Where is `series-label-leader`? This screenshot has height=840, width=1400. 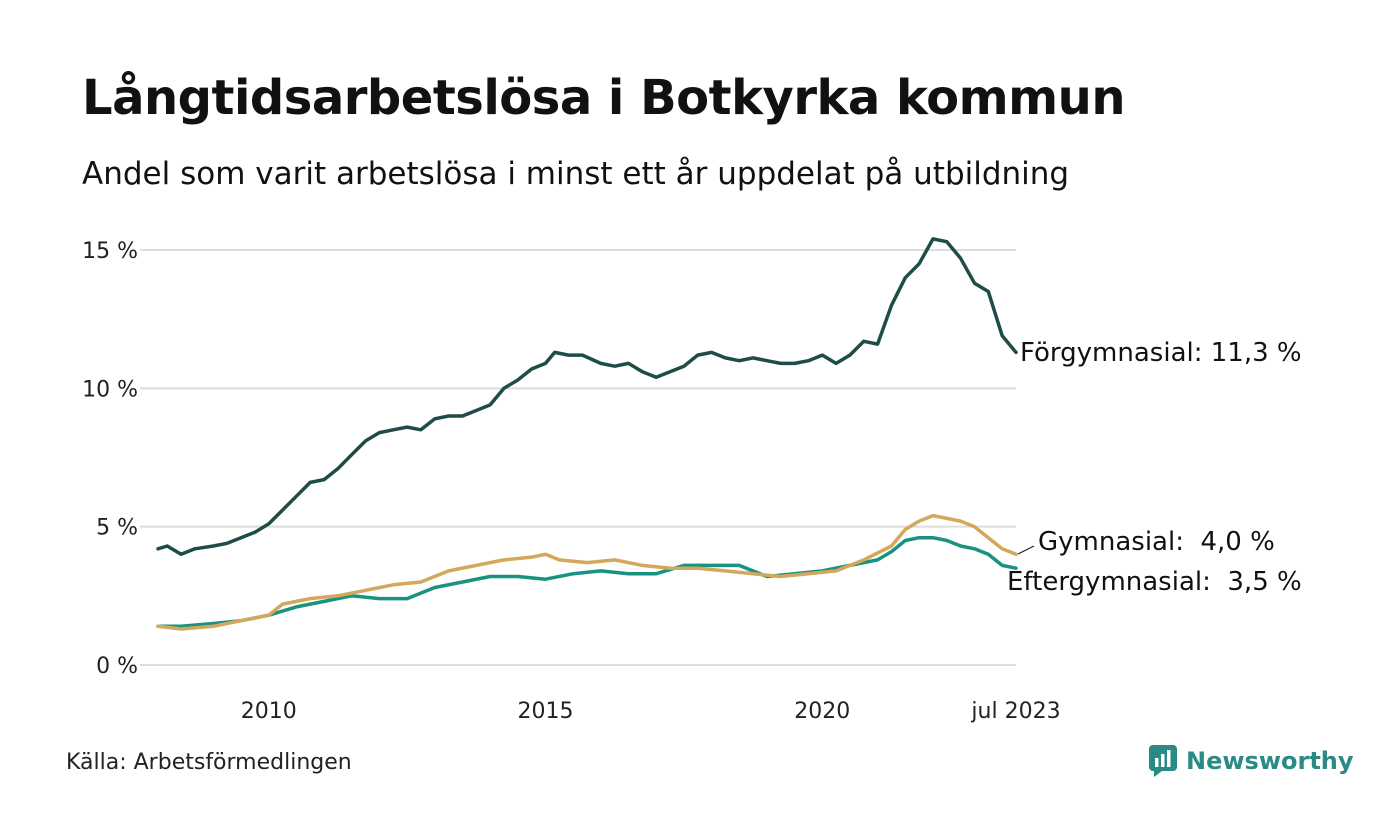 series-label-leader is located at coordinates (1026, 550).